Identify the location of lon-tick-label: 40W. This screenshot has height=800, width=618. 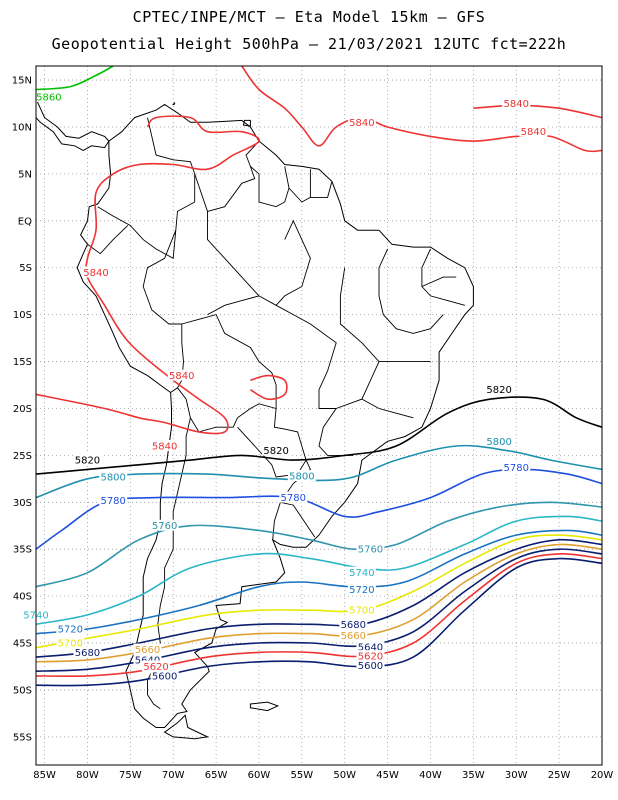
(430, 775).